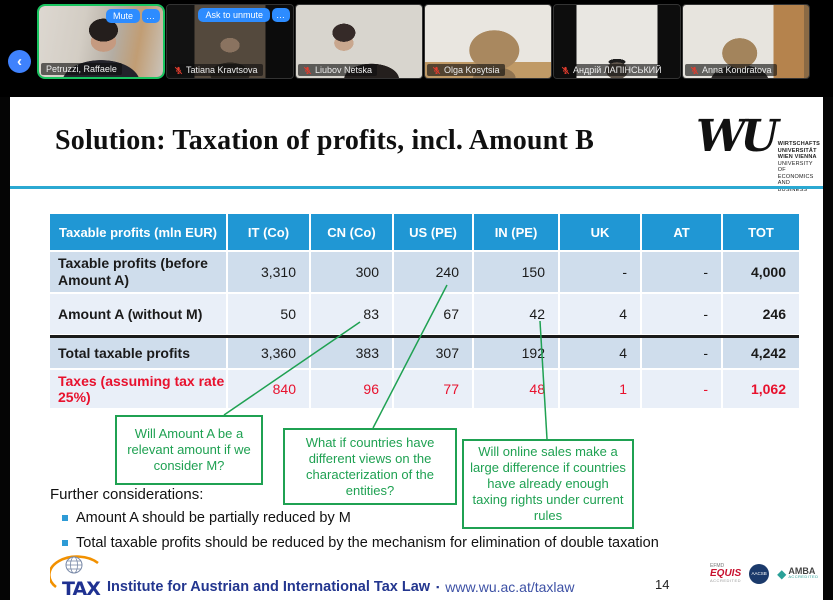 Image resolution: width=833 pixels, height=600 pixels. I want to click on cell: 383, so click(351, 353).